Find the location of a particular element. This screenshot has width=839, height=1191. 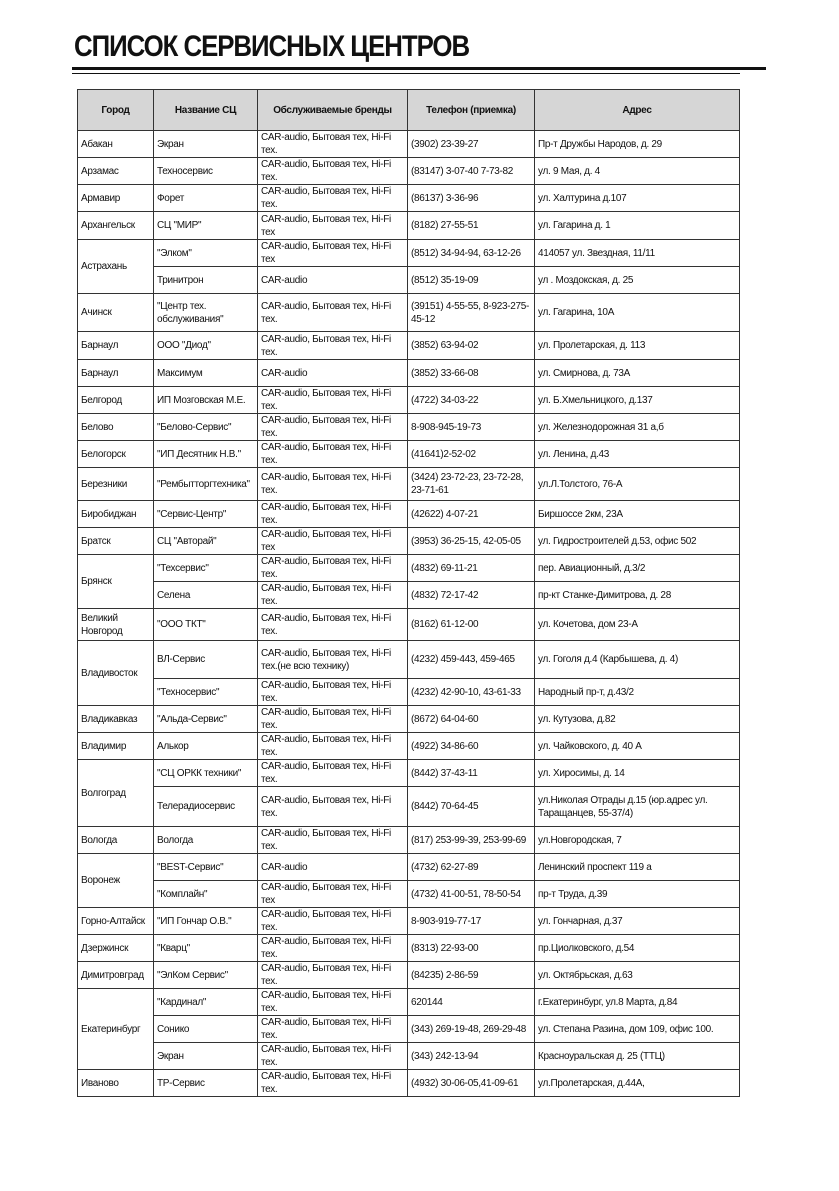

address: ул. Гагарина д. 1 is located at coordinates (637, 225).